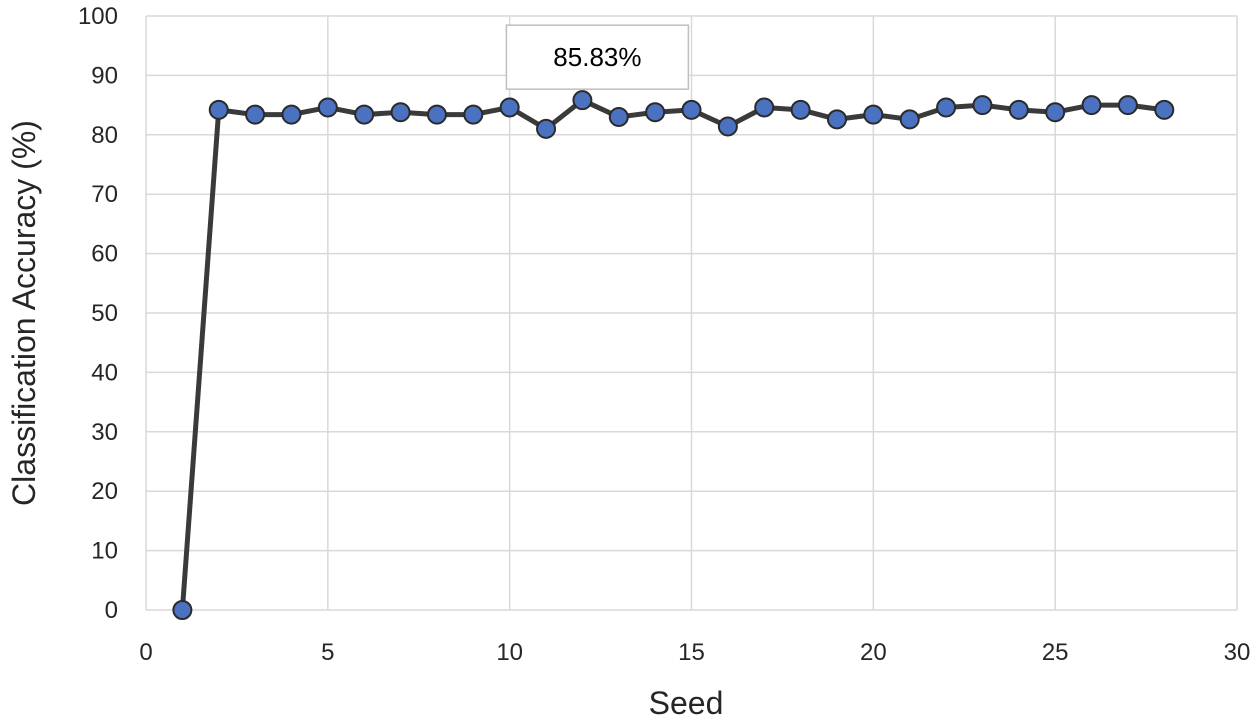 Image resolution: width=1260 pixels, height=726 pixels. I want to click on annotation-box, so click(597, 57).